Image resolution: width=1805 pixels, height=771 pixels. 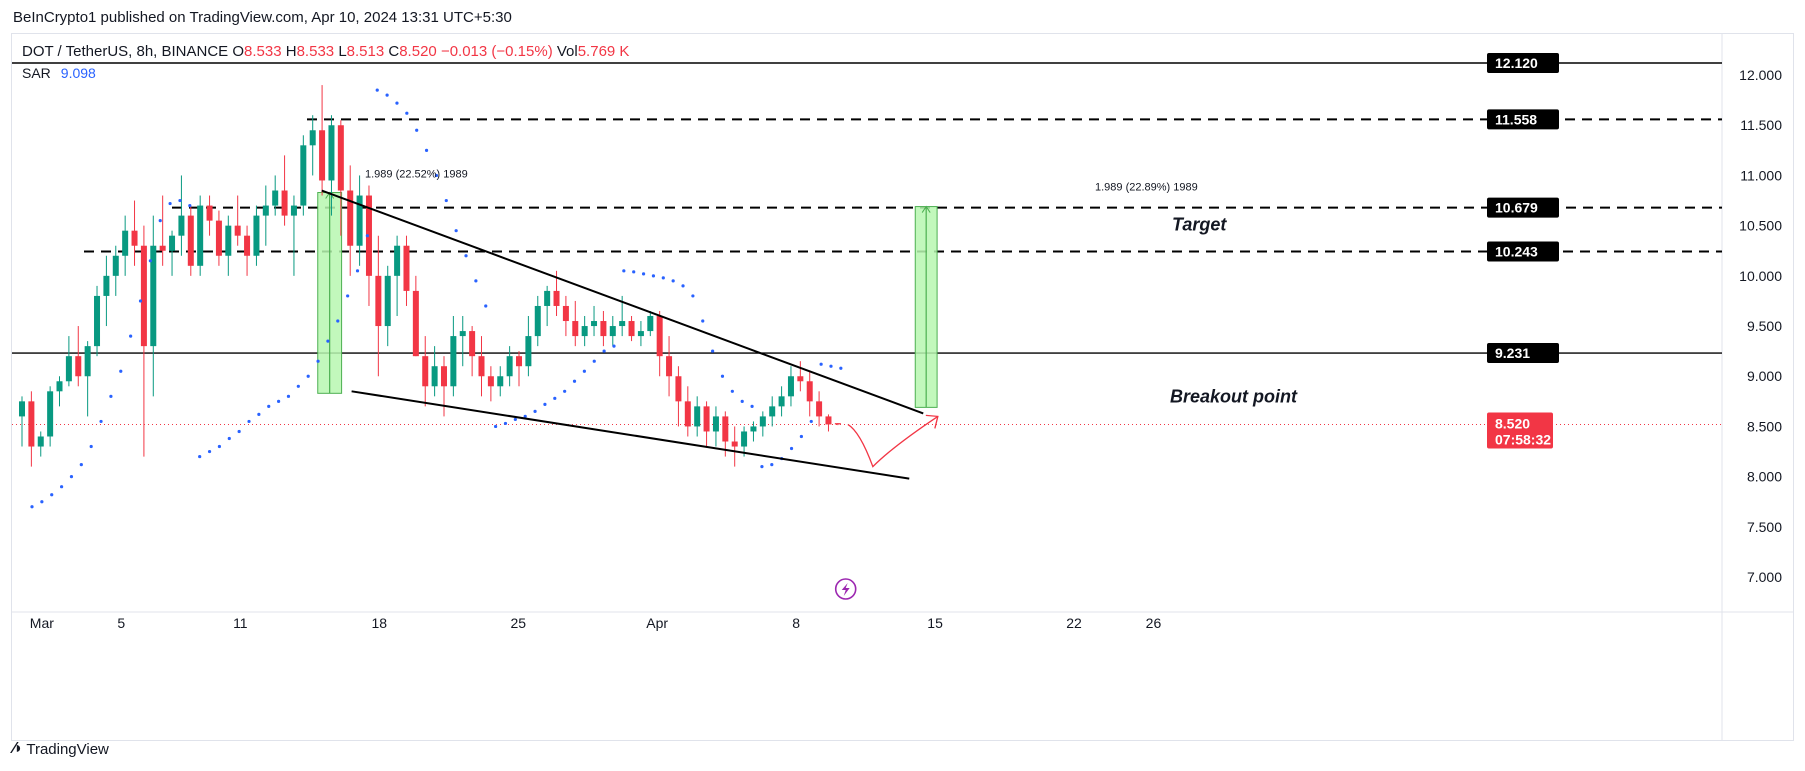 I want to click on wedge-upper-line, so click(x=622, y=302).